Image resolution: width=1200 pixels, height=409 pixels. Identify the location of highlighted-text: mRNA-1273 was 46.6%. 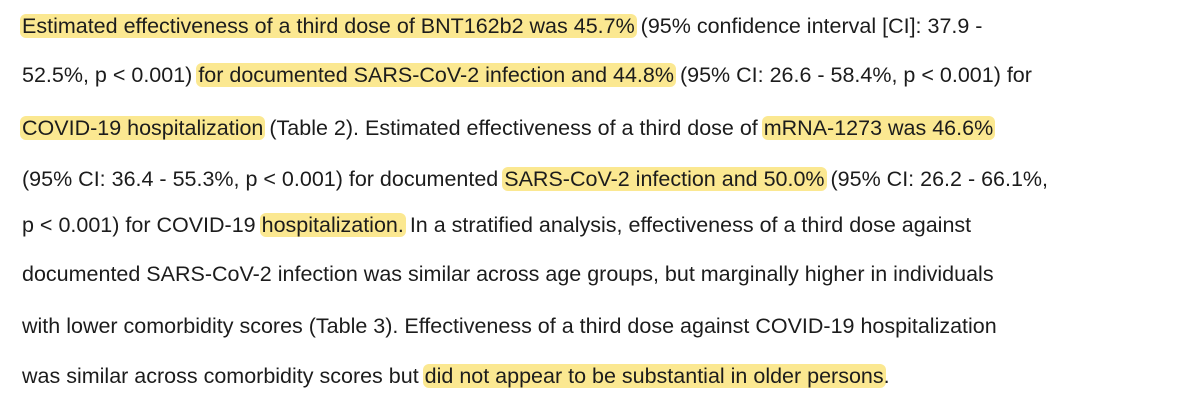
(878, 128).